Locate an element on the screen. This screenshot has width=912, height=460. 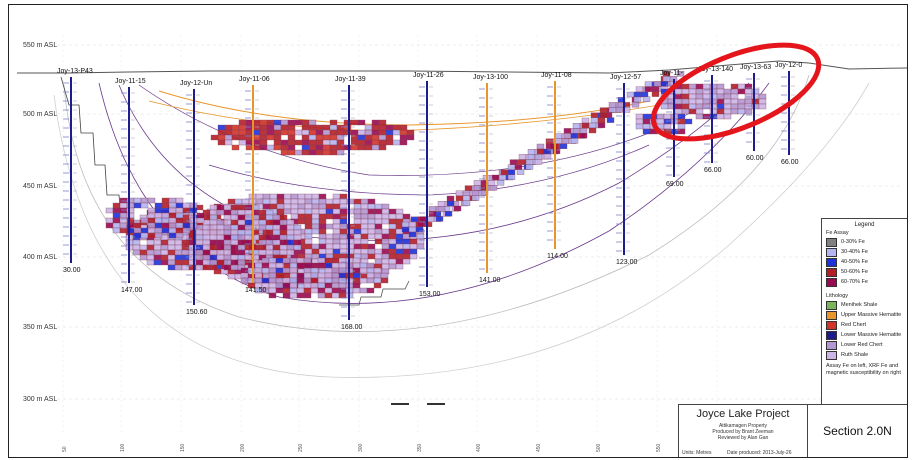
legend-label: Lower Massive Hematite is located at coordinates (871, 335).